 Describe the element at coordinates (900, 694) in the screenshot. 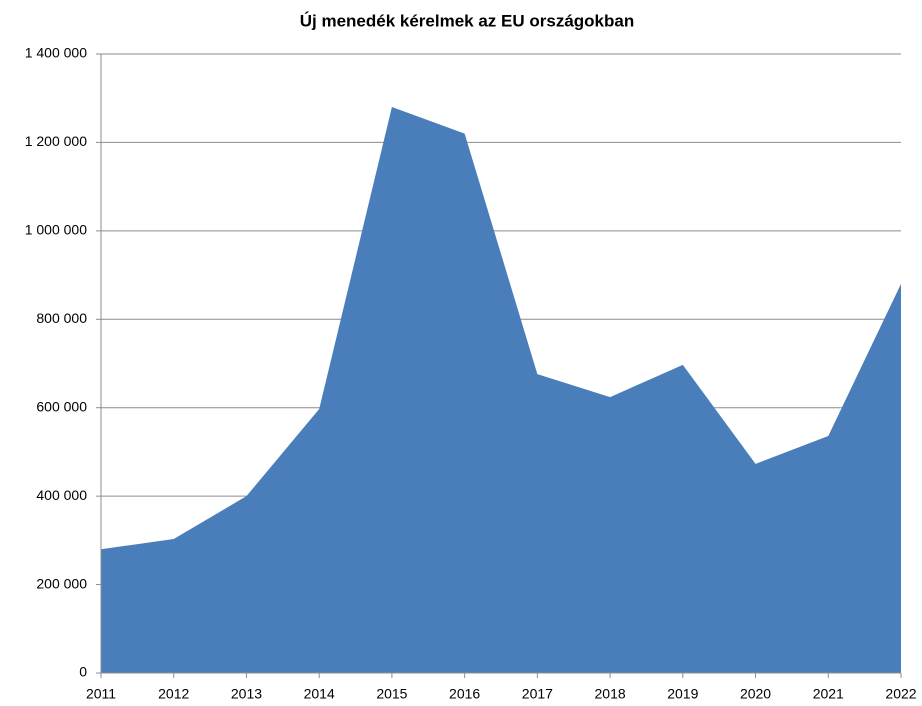

I see `x-tick-label: 2022` at that location.